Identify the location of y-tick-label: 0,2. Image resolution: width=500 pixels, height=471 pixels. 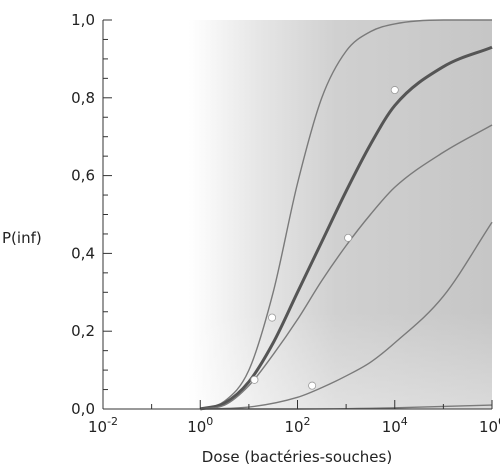
(83, 331).